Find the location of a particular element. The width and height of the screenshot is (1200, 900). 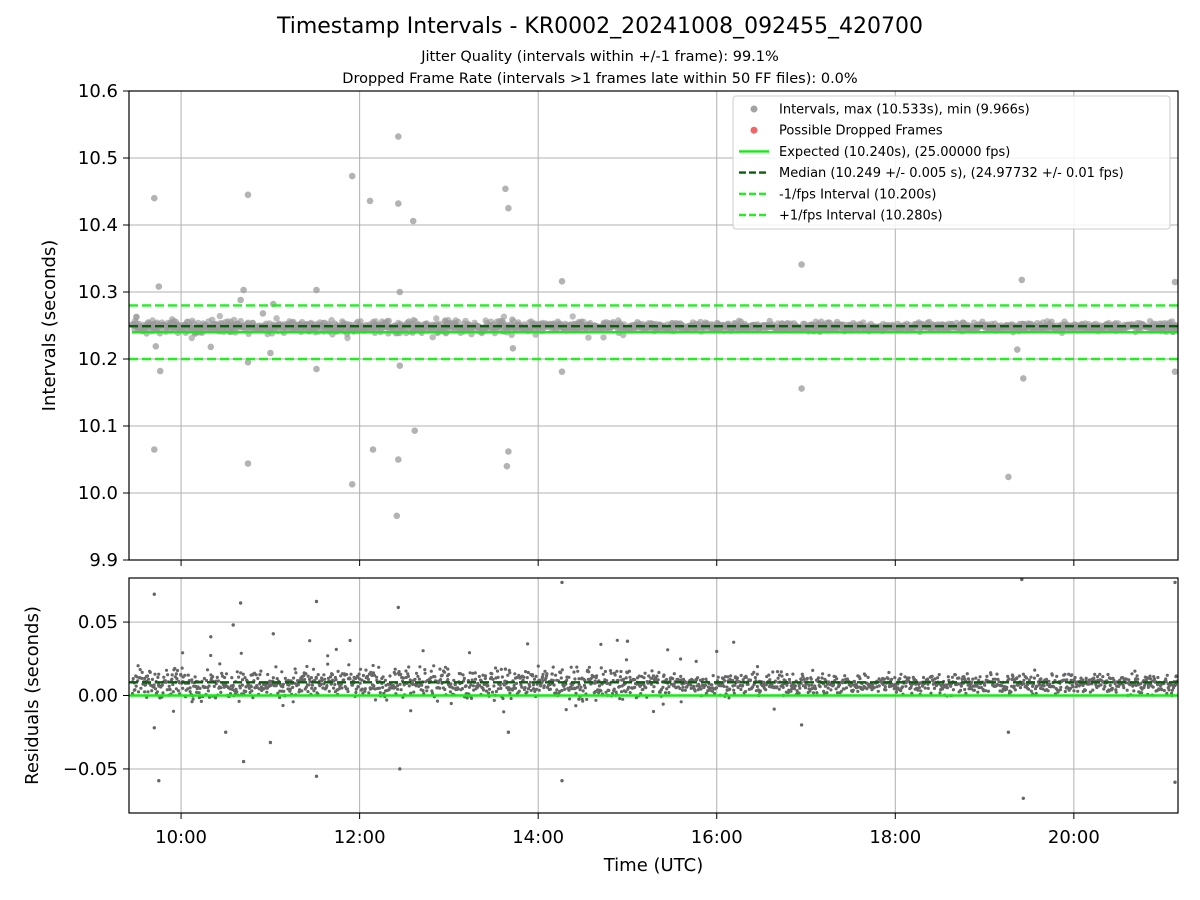

legend-label: -1/fps Interval (10.200s) is located at coordinates (857, 194).